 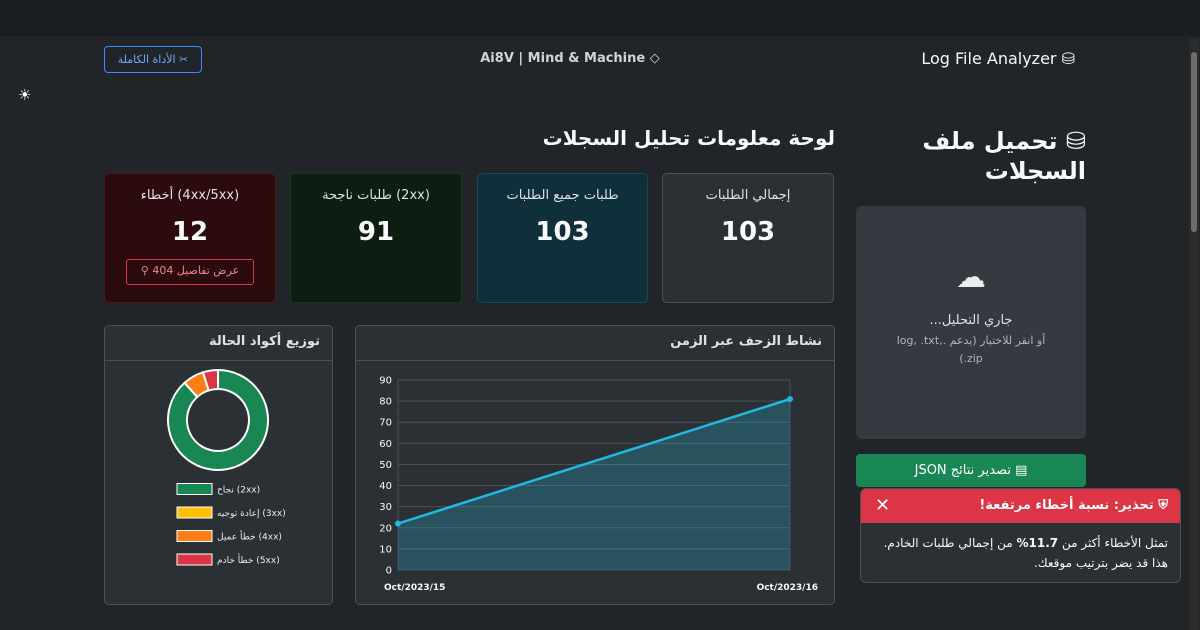 I want to click on card-value: 12, so click(x=190, y=232).